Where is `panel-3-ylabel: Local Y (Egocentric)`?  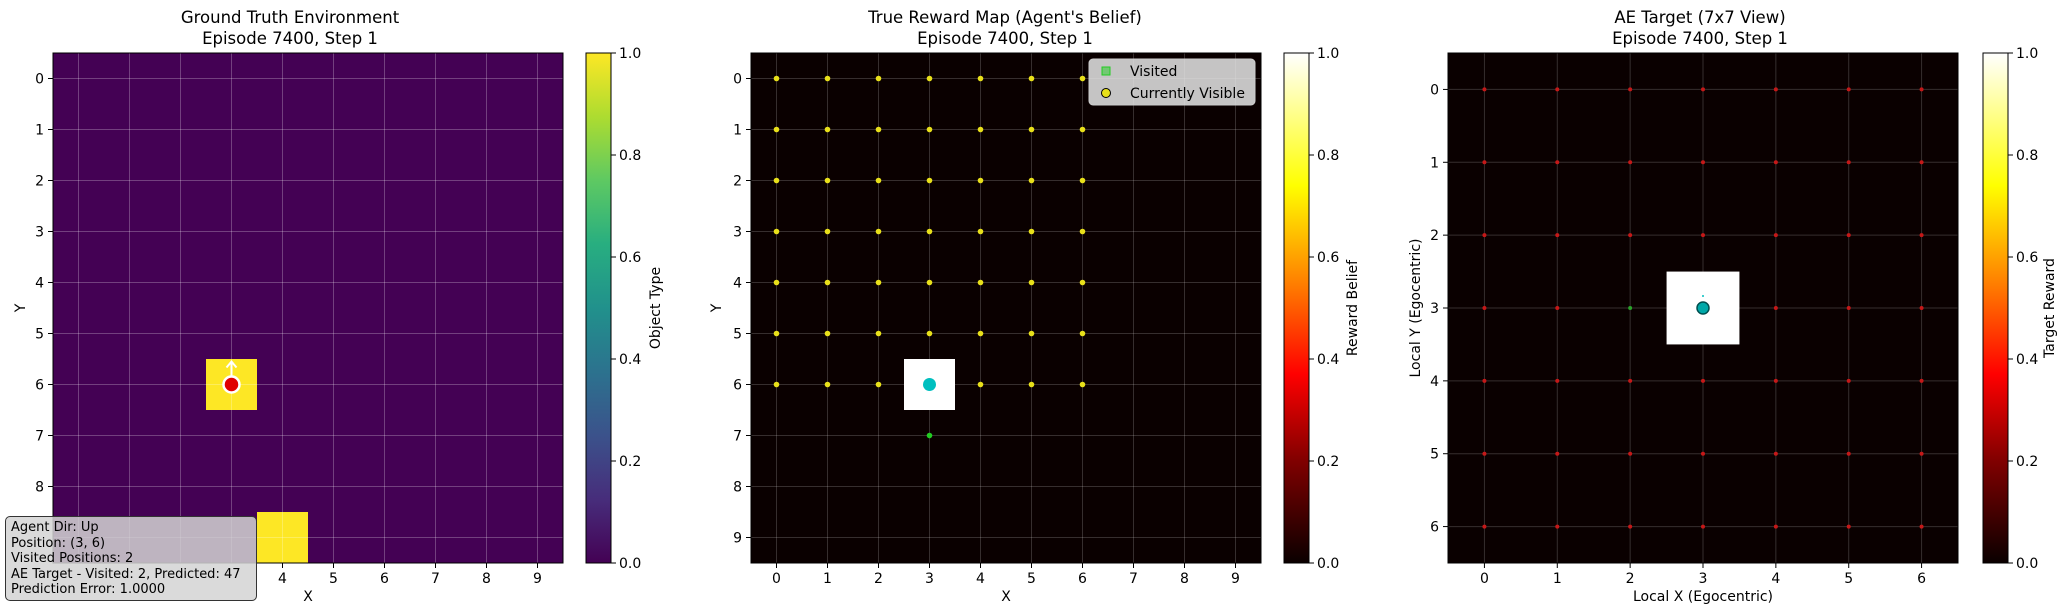 panel-3-ylabel: Local Y (Egocentric) is located at coordinates (1416, 308).